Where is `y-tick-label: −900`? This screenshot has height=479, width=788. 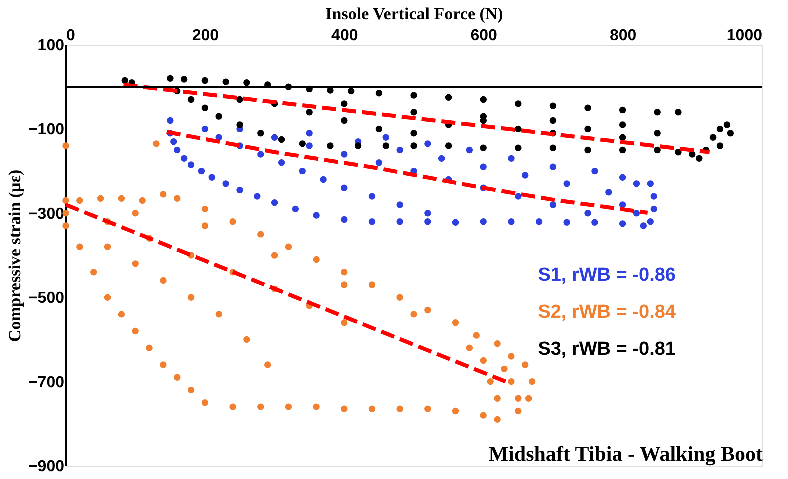 y-tick-label: −900 is located at coordinates (46, 467).